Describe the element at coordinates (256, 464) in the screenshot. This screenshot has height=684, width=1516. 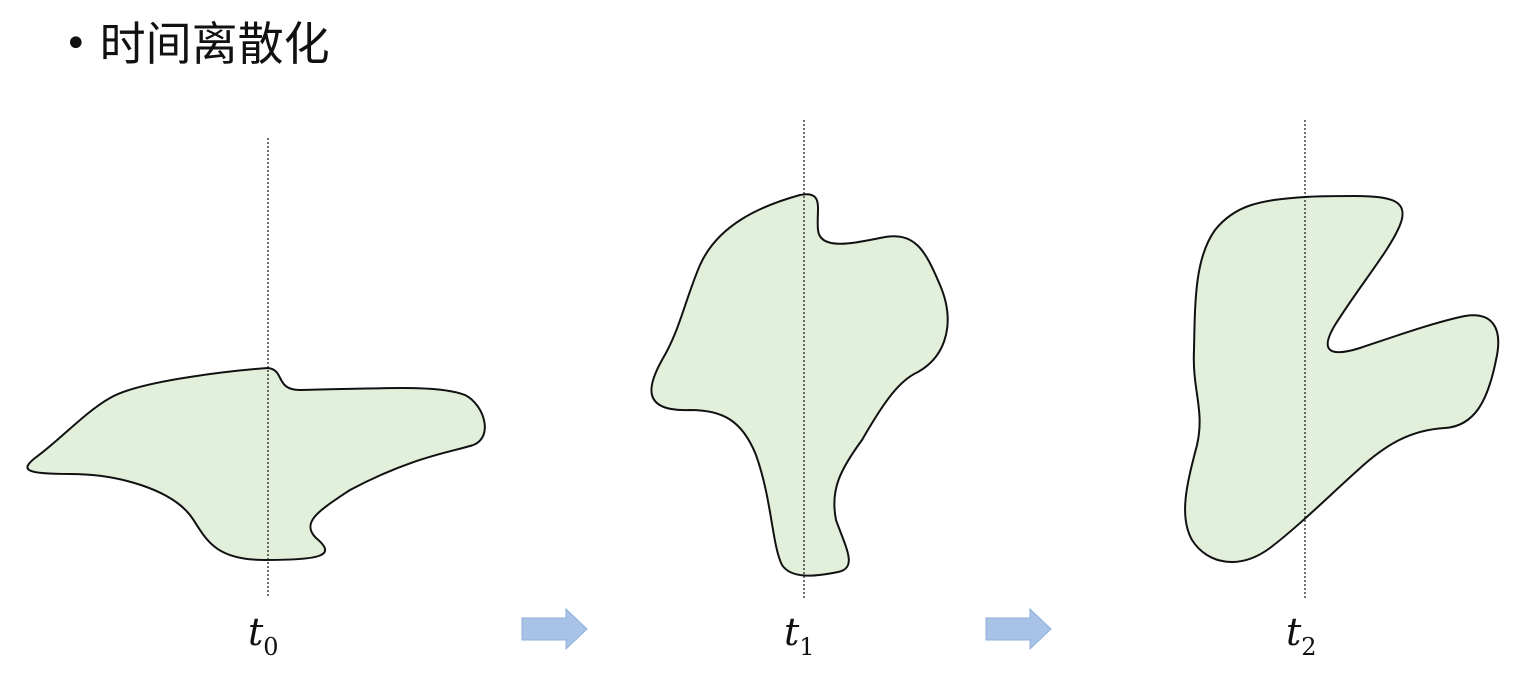
I see `shape-t0` at that location.